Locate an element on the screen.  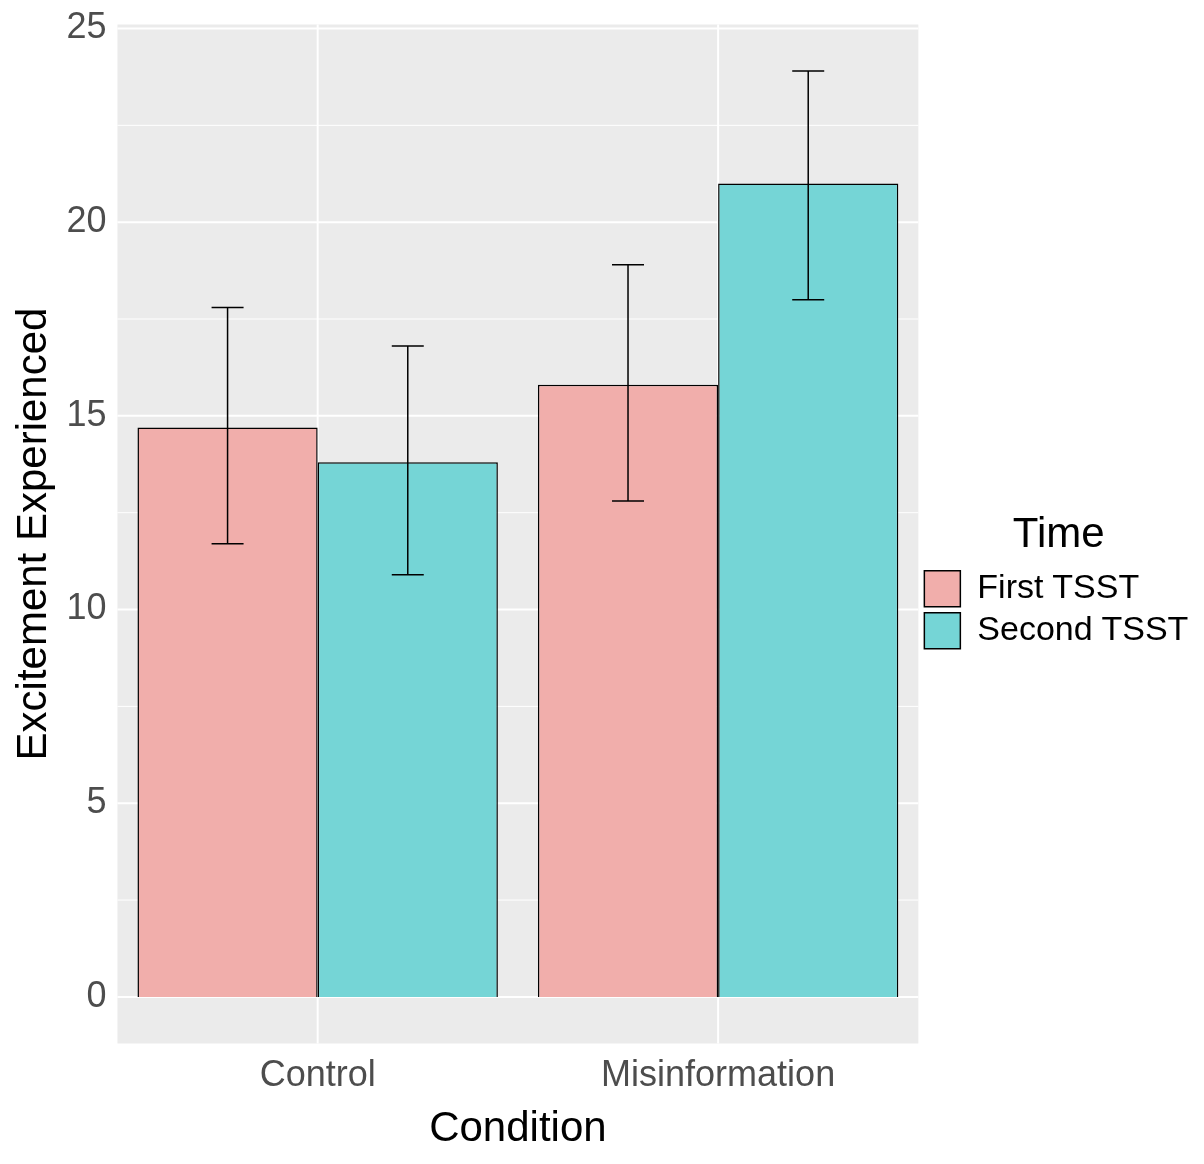
legend-label: First TSST is located at coordinates (1058, 586).